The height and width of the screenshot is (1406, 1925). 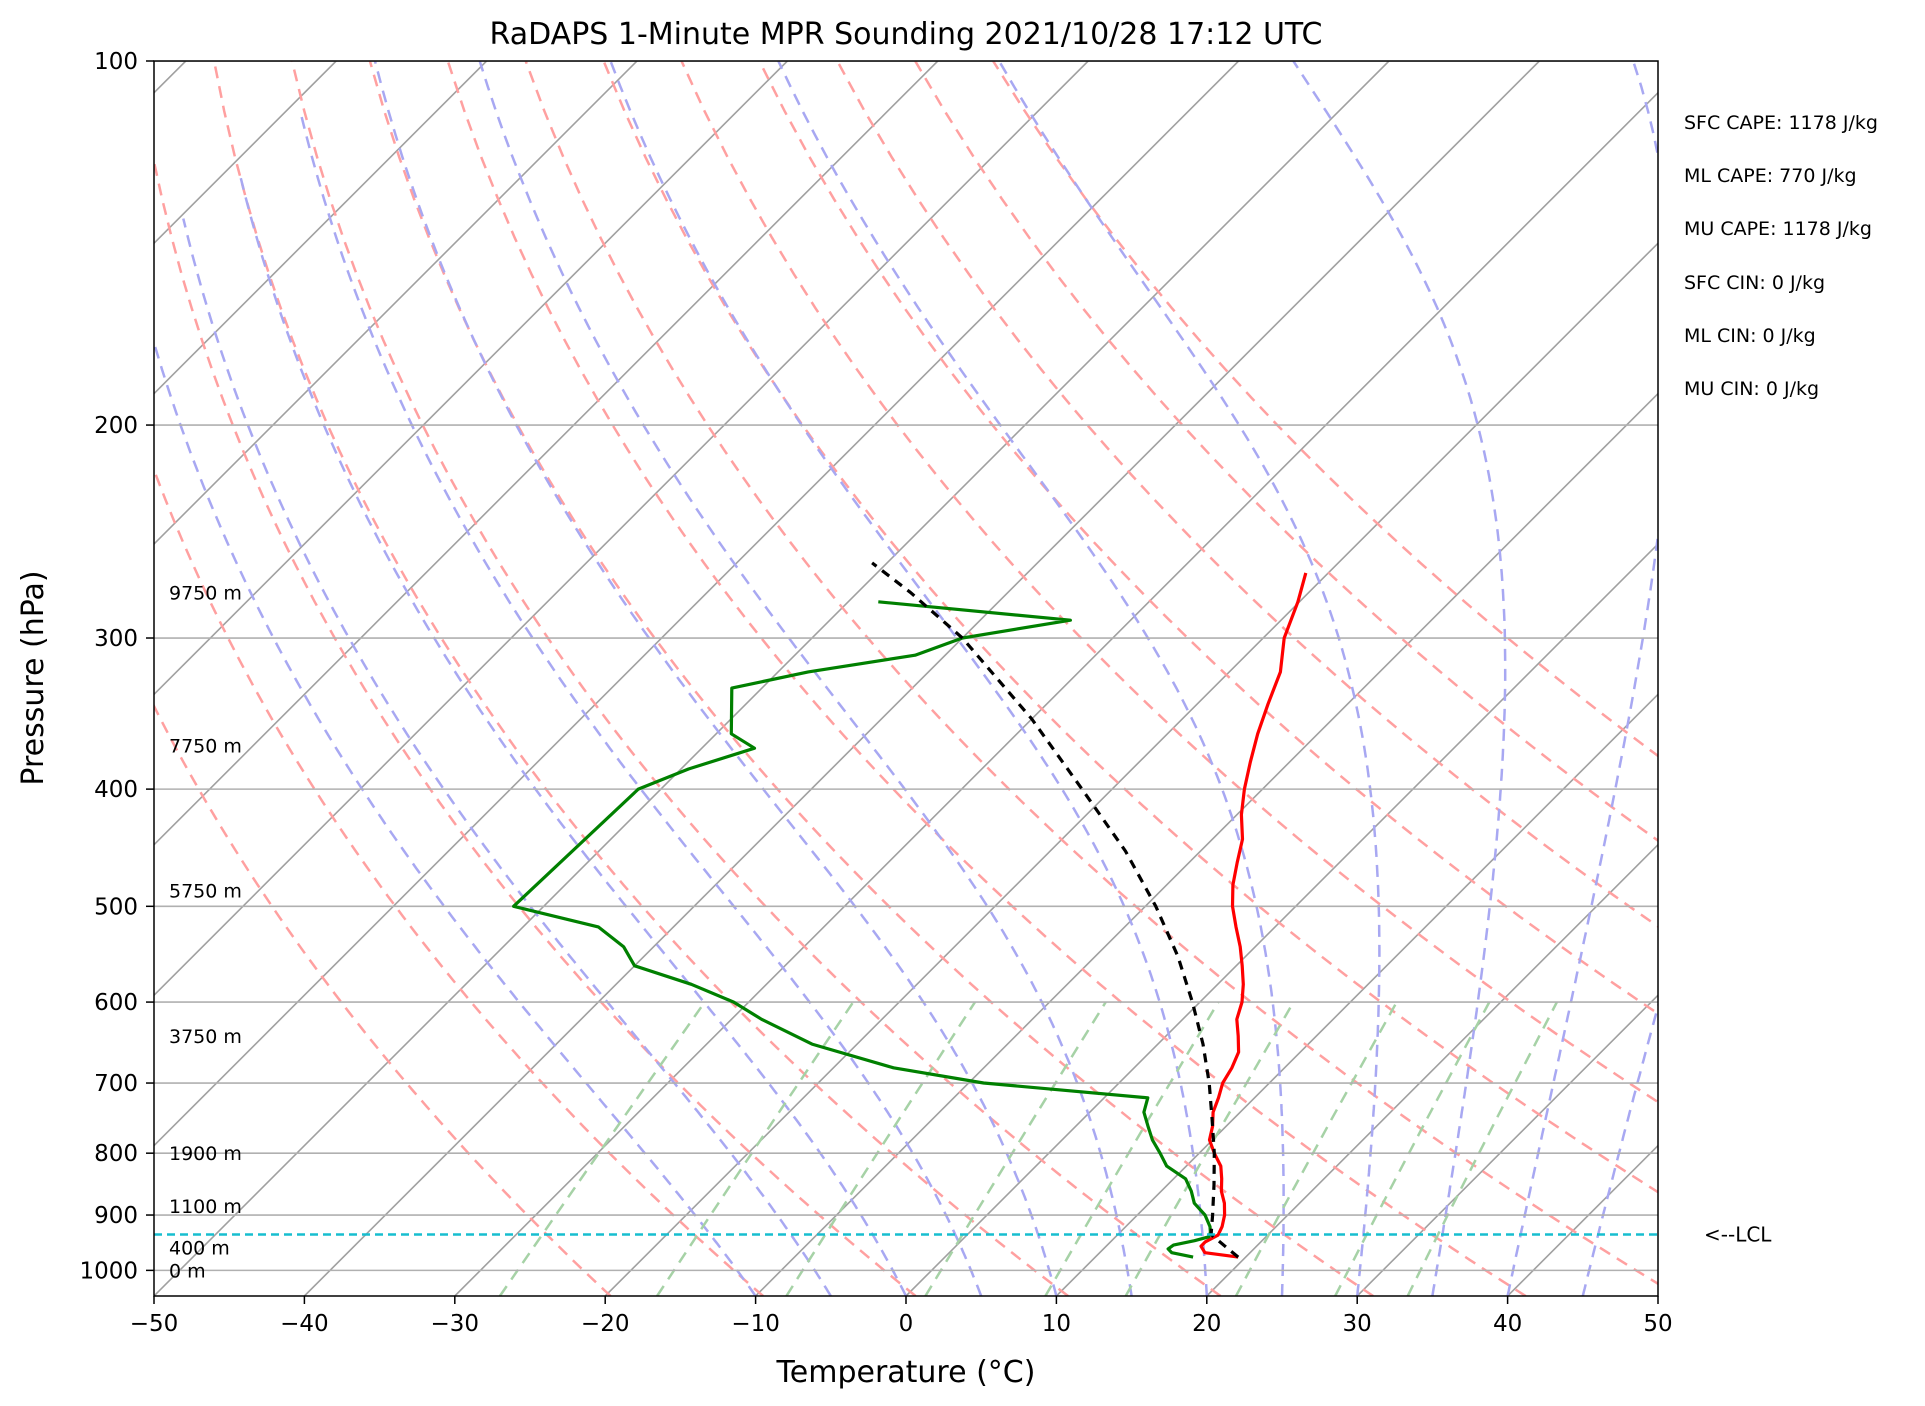 I want to click on dry-adiabat-line, so click(x=383, y=999).